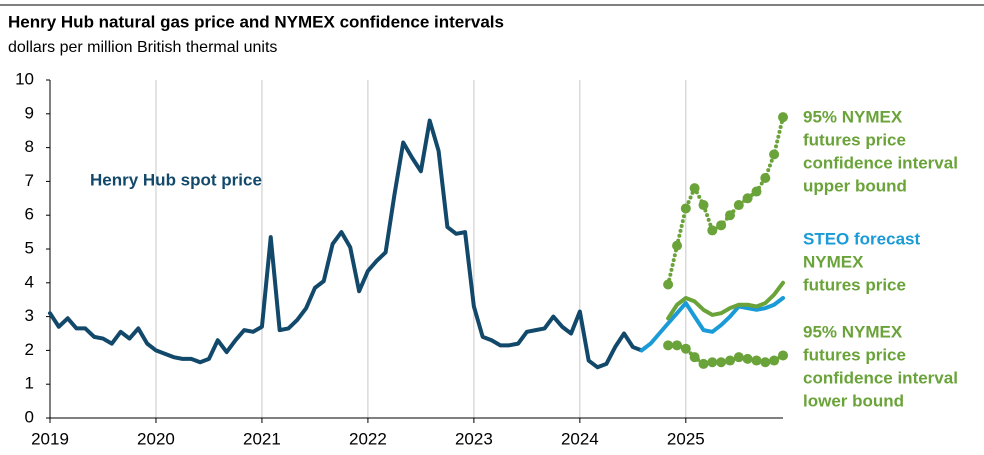  What do you see at coordinates (29, 146) in the screenshot?
I see `y-tick-label: 8` at bounding box center [29, 146].